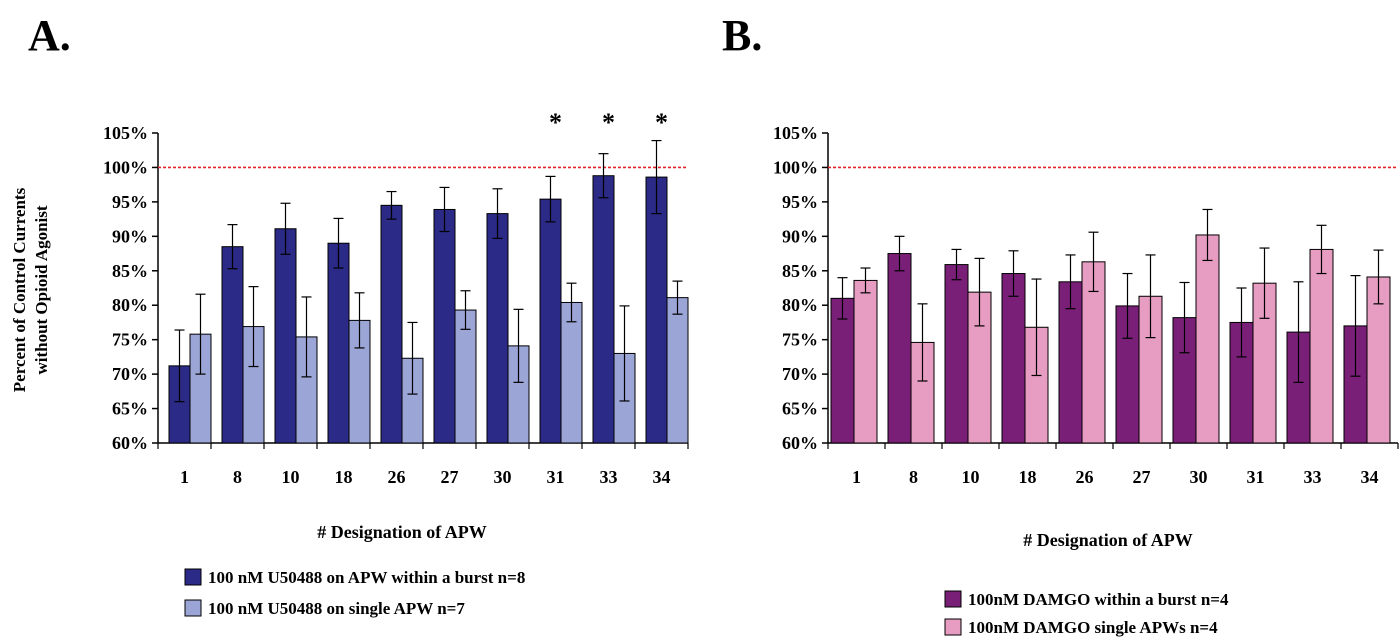  Describe the element at coordinates (971, 477) in the screenshot. I see `b-x-tick-label: 10` at that location.